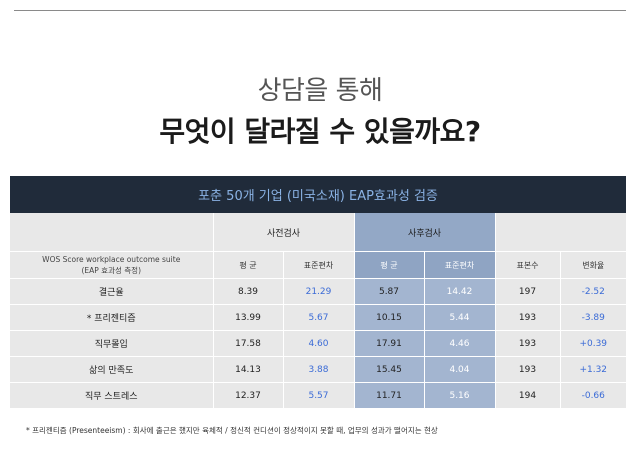 The height and width of the screenshot is (451, 640). What do you see at coordinates (593, 395) in the screenshot?
I see `change-rate-cell: -0.66` at bounding box center [593, 395].